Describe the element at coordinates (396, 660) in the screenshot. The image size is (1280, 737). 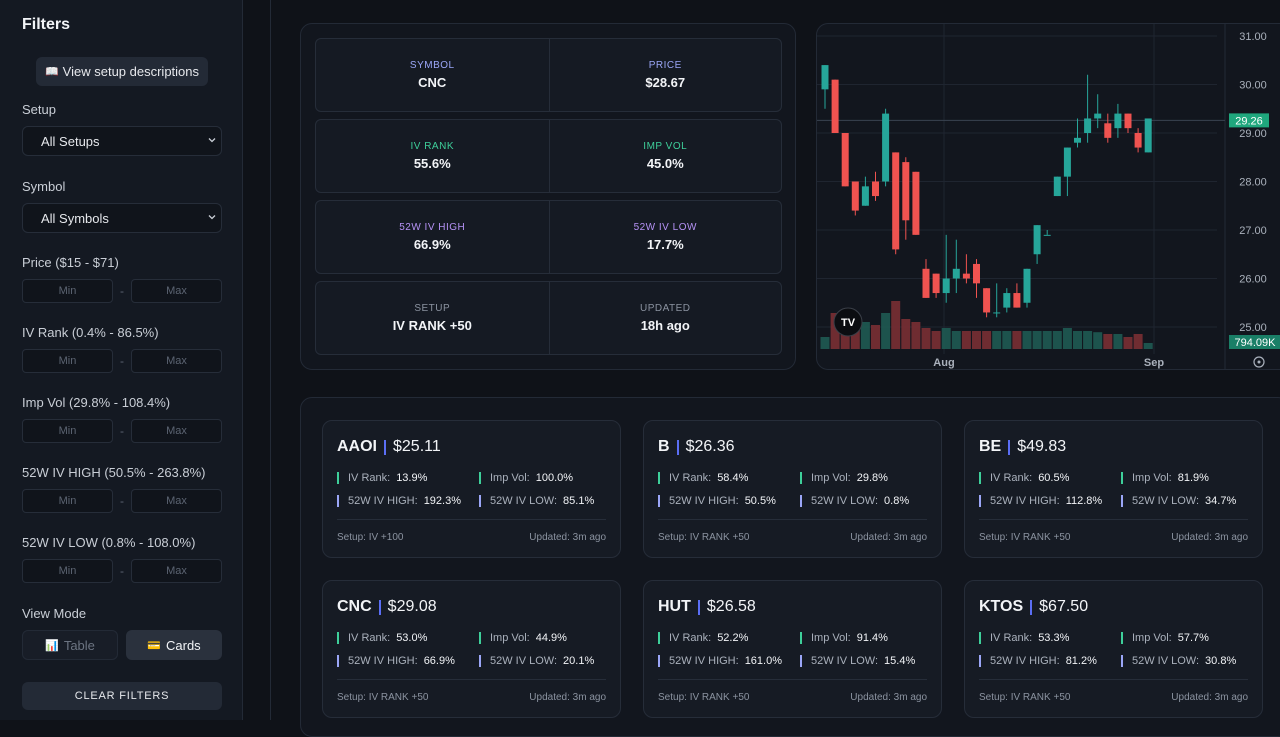
I see `card-iv-high: 52W IV HIGH: 66.9%` at that location.